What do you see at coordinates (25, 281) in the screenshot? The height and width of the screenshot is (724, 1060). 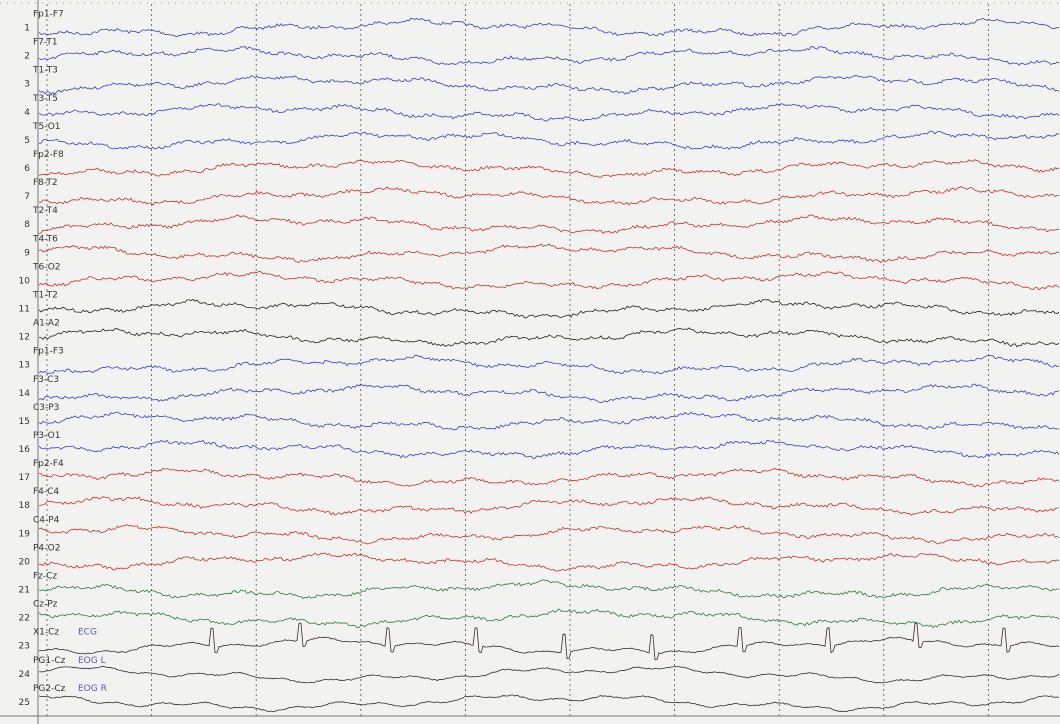 I see `row-number: 10` at bounding box center [25, 281].